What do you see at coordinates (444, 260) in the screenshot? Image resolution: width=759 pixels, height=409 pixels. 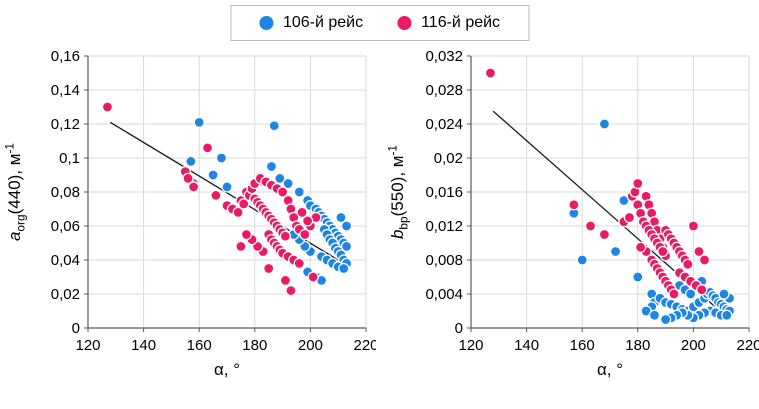 I see `svg-text: 0,008` at bounding box center [444, 260].